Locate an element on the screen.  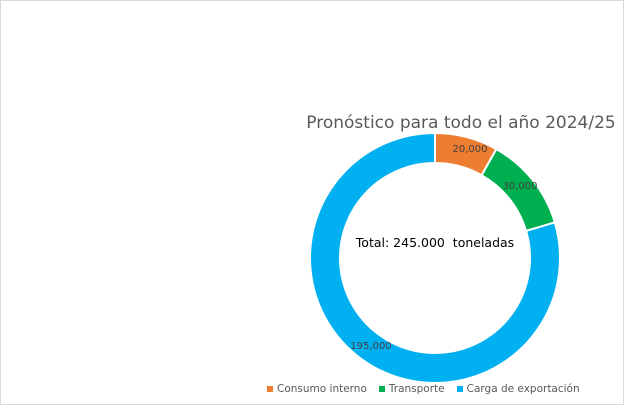
legend-label: Consumo interno is located at coordinates (322, 389).